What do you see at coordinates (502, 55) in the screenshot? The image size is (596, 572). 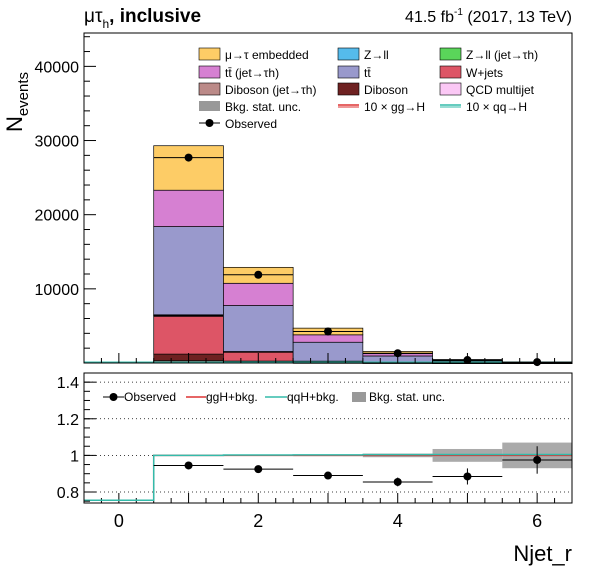 I see `legend-label: Z→ll (jet→τh)` at bounding box center [502, 55].